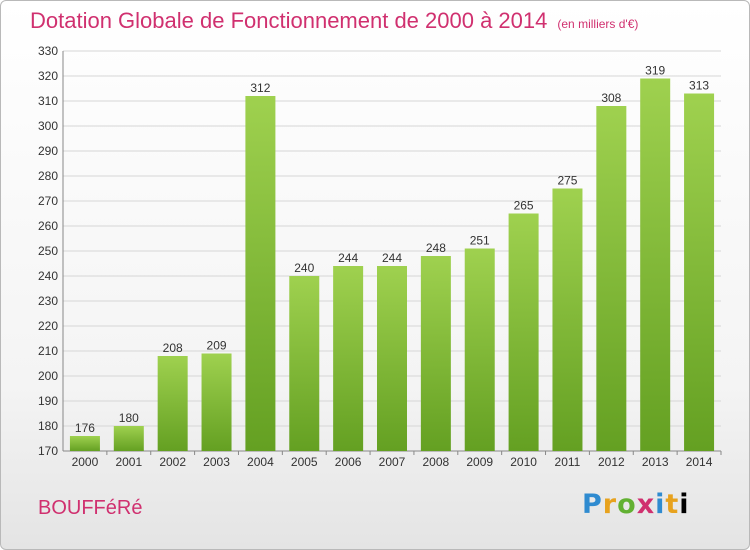 This screenshot has width=750, height=550. Describe the element at coordinates (304, 363) in the screenshot. I see `bar-2005` at that location.